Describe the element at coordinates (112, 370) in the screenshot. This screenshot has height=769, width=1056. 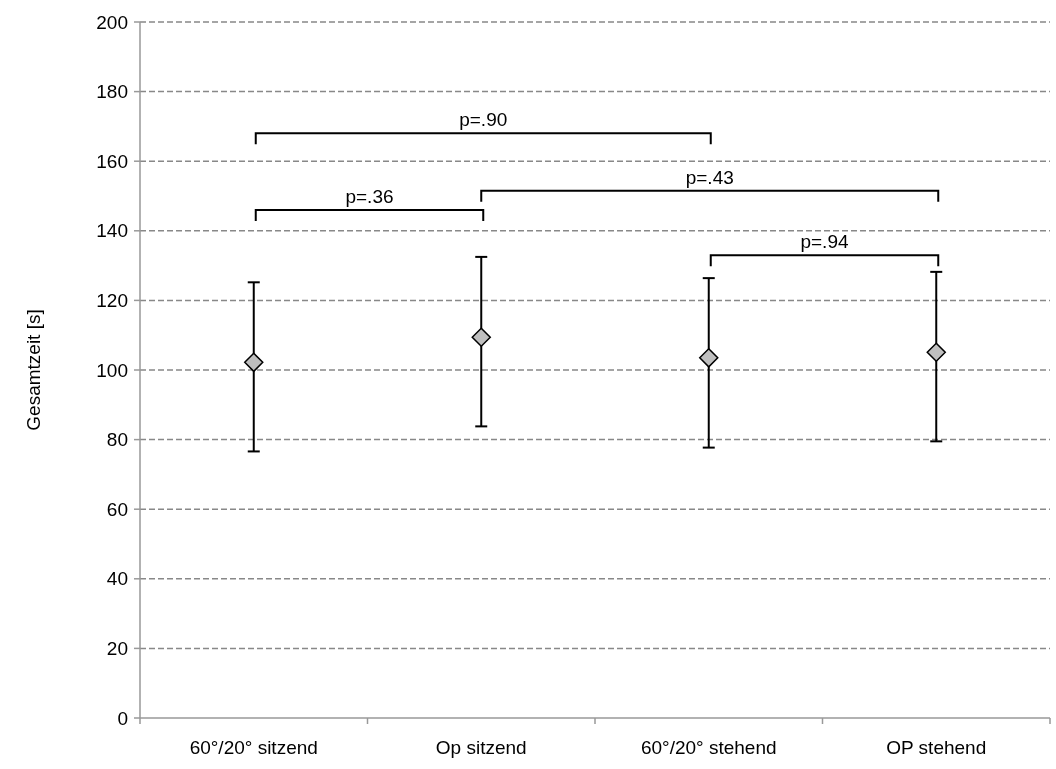
I see `y-tick-label: 100` at that location.